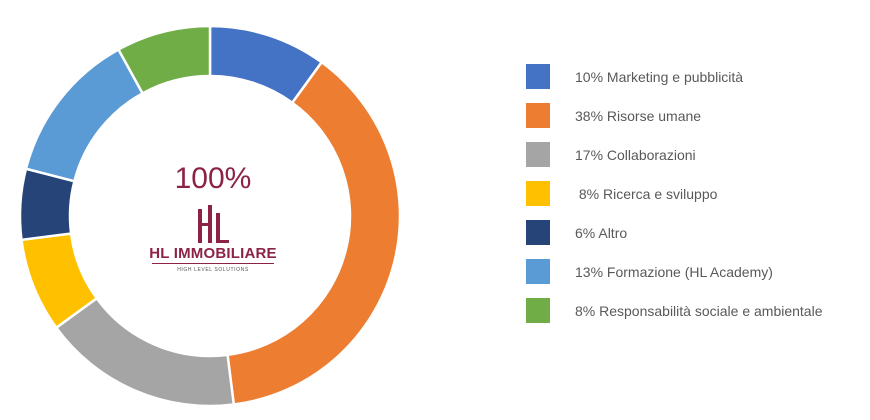 This screenshot has width=870, height=420. What do you see at coordinates (674, 232) in the screenshot?
I see `legend-item-5: 6% Altro` at bounding box center [674, 232].